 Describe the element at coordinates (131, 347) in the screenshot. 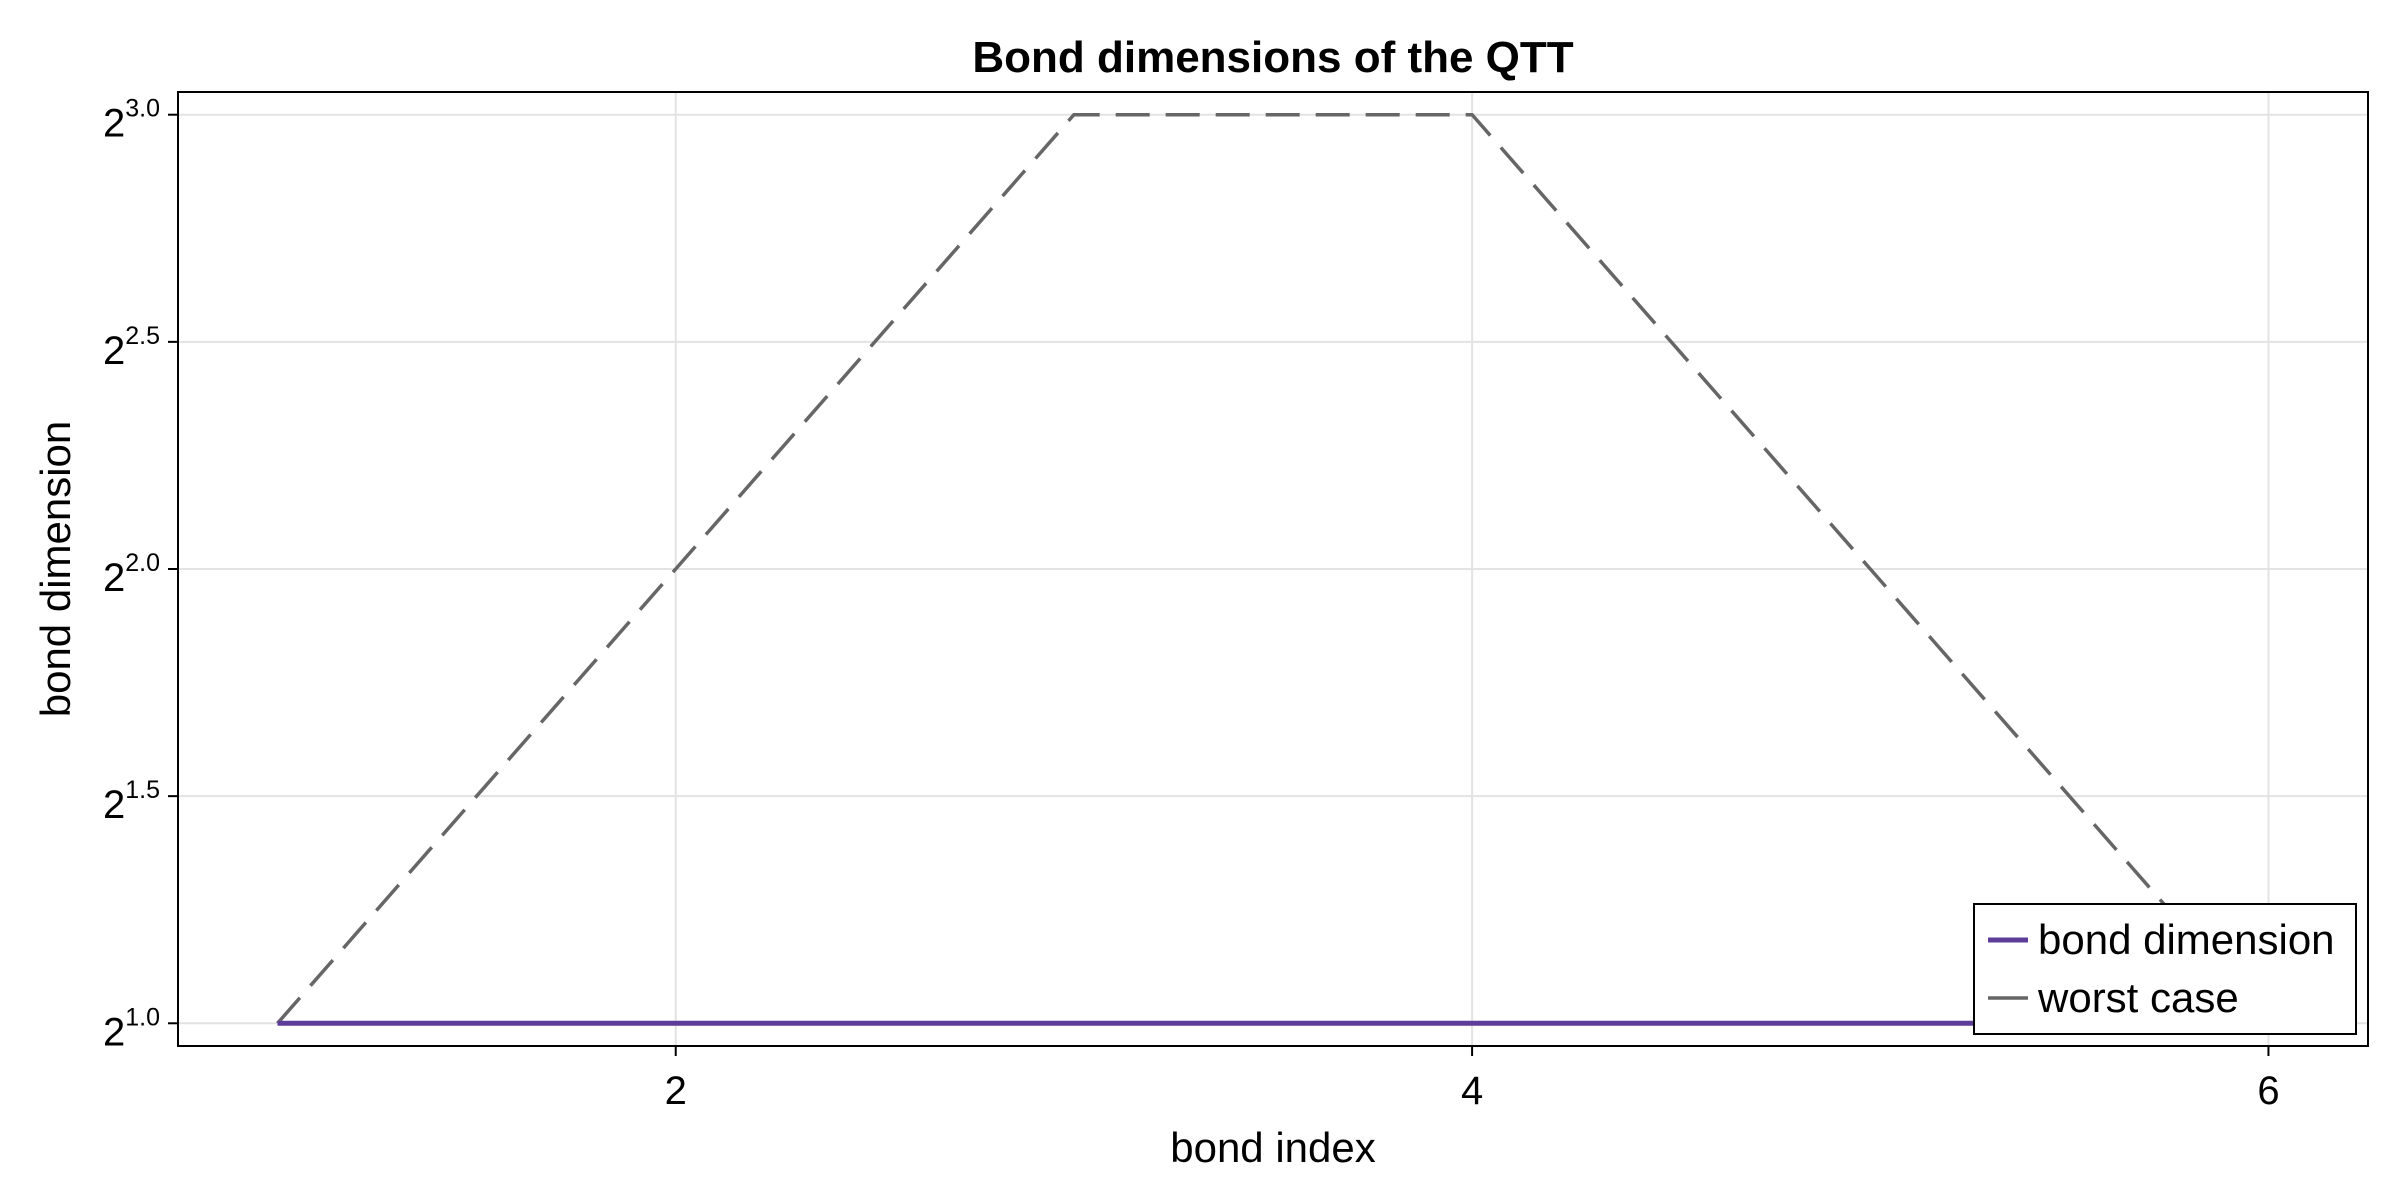

I see `y-tick-label: 22.5` at that location.